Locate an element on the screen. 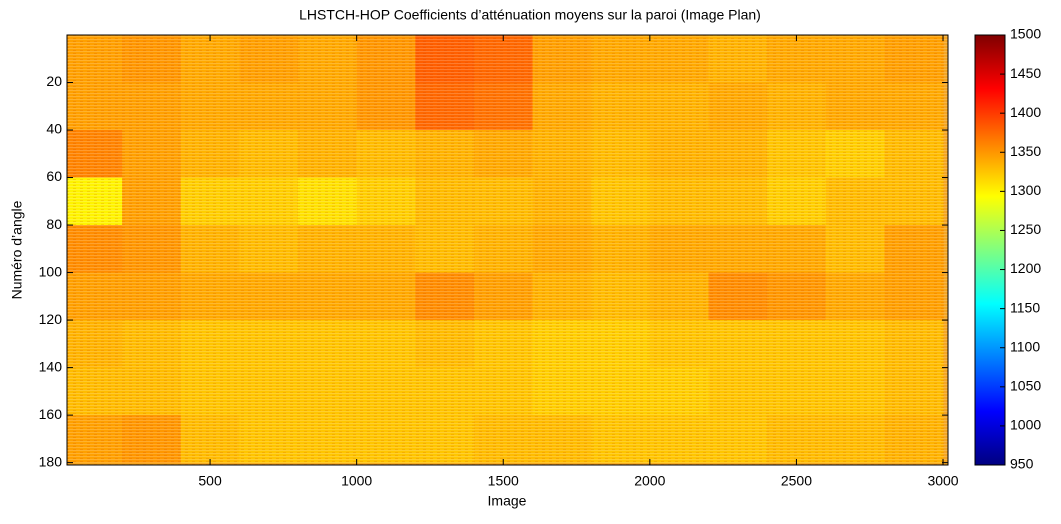 This screenshot has height=524, width=1061. y-tick-label: 160 is located at coordinates (51, 414).